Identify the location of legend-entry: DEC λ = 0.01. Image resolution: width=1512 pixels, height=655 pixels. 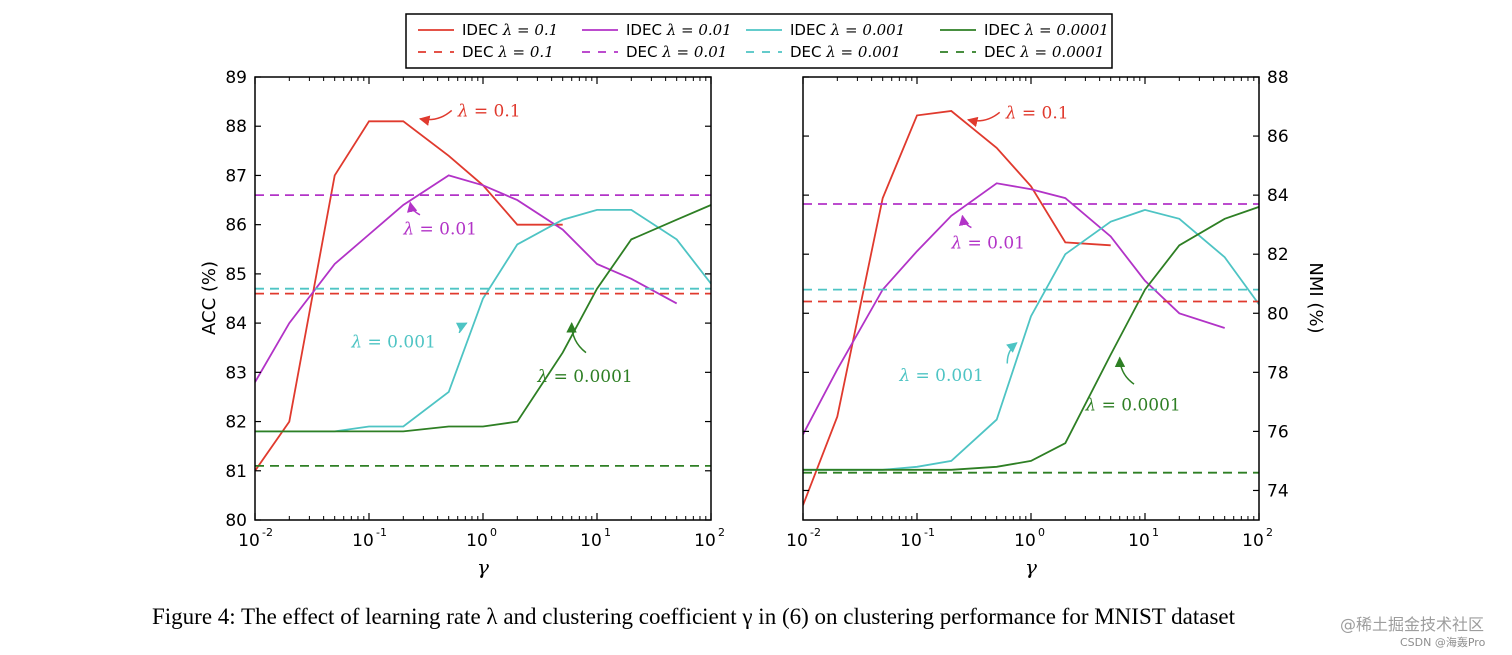
(654, 52).